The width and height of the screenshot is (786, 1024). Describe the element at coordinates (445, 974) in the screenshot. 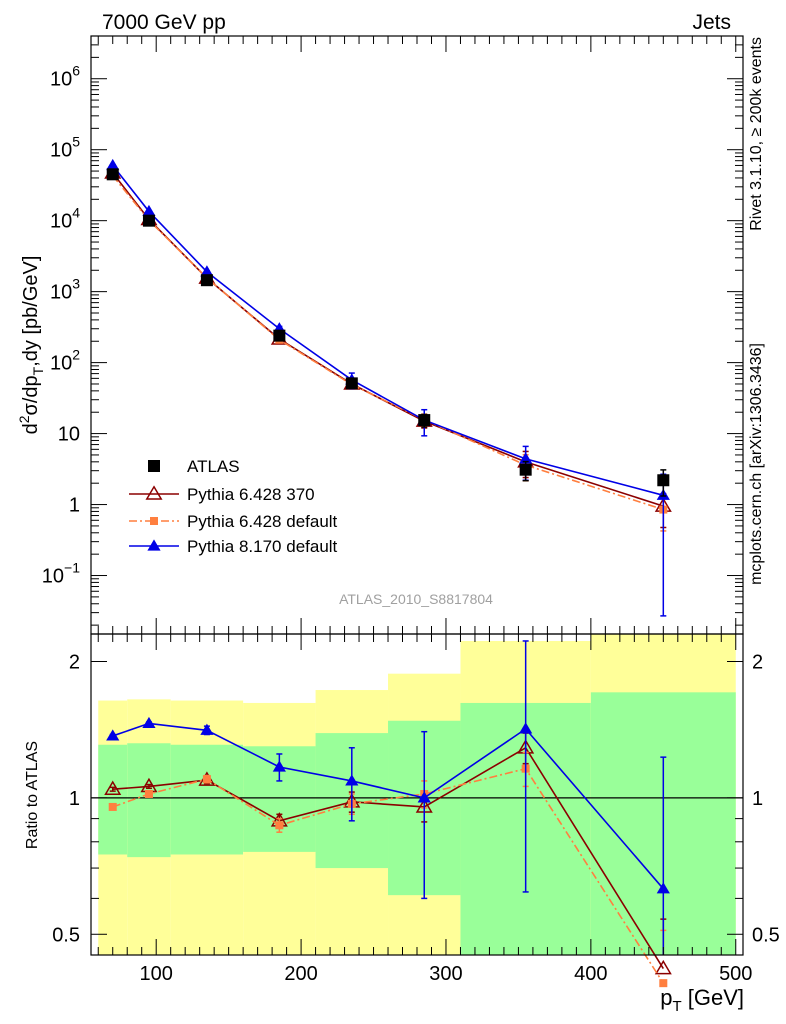

I see `x-tick-label: 300` at that location.